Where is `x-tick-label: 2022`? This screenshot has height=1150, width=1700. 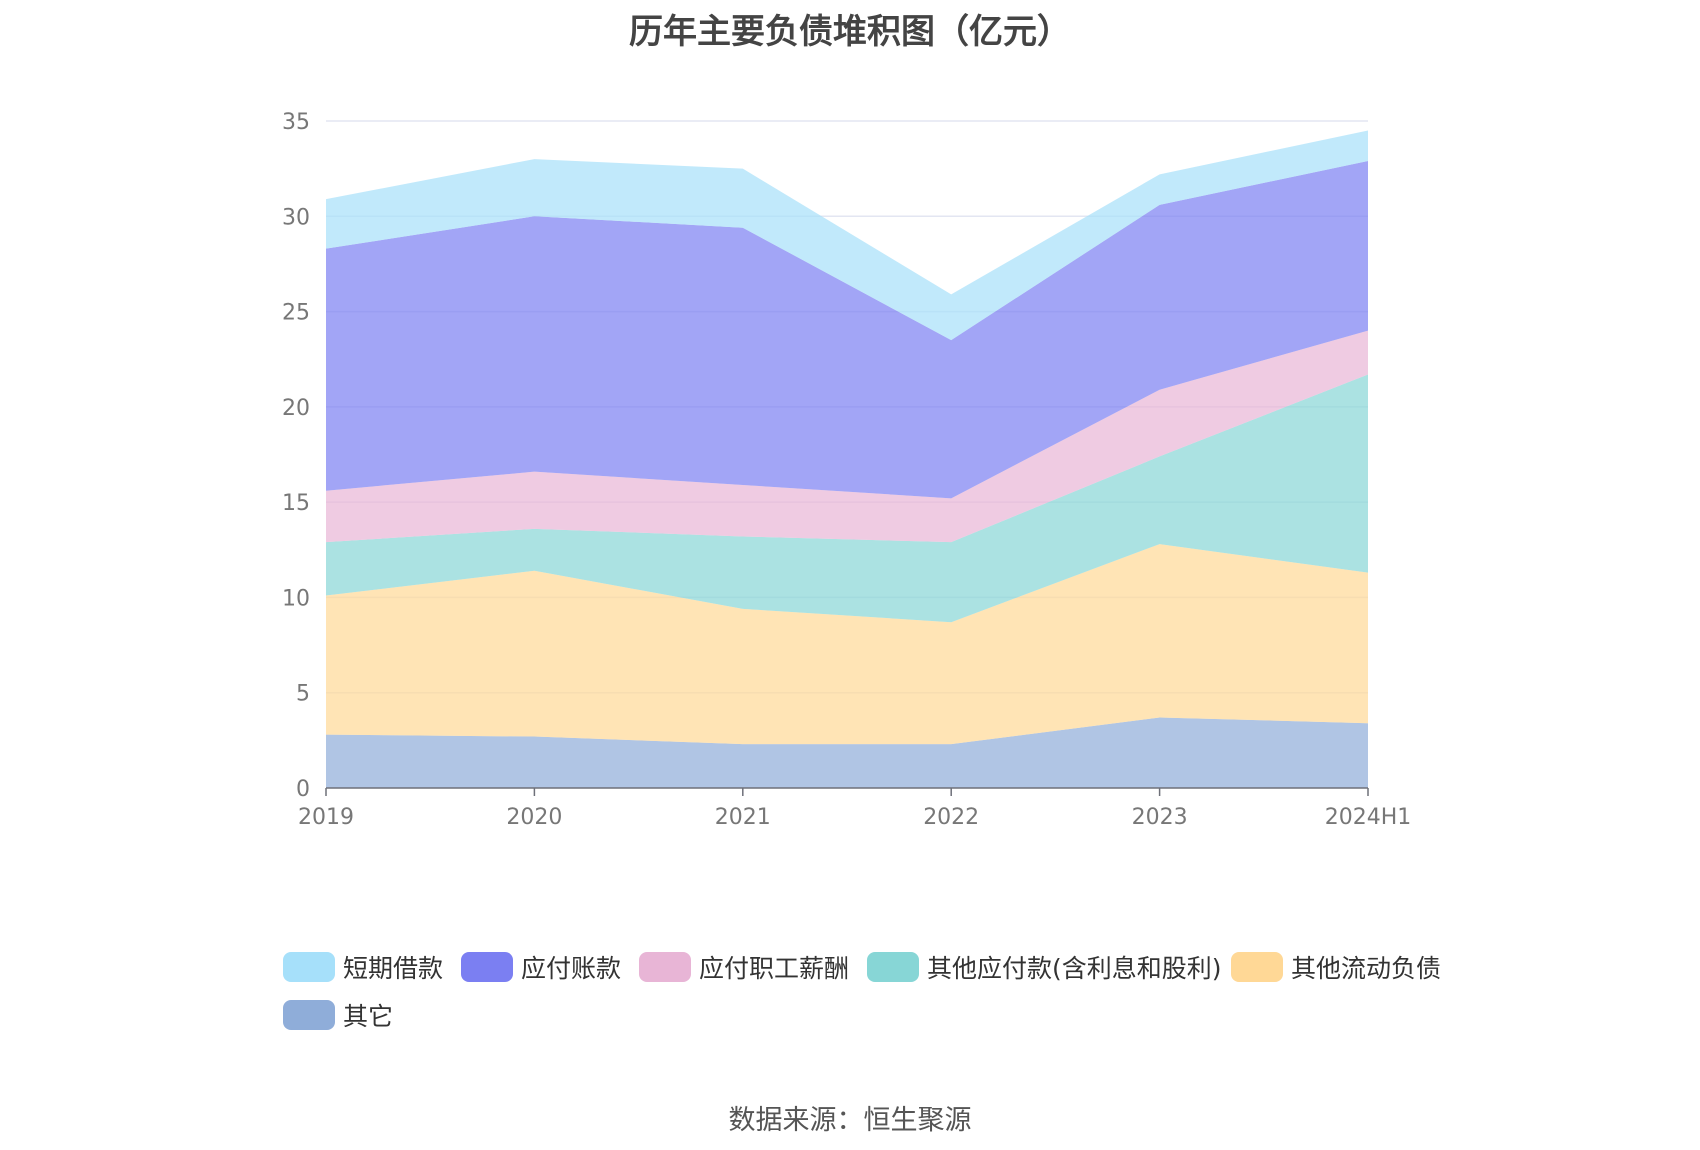 x-tick-label: 2022 is located at coordinates (951, 817).